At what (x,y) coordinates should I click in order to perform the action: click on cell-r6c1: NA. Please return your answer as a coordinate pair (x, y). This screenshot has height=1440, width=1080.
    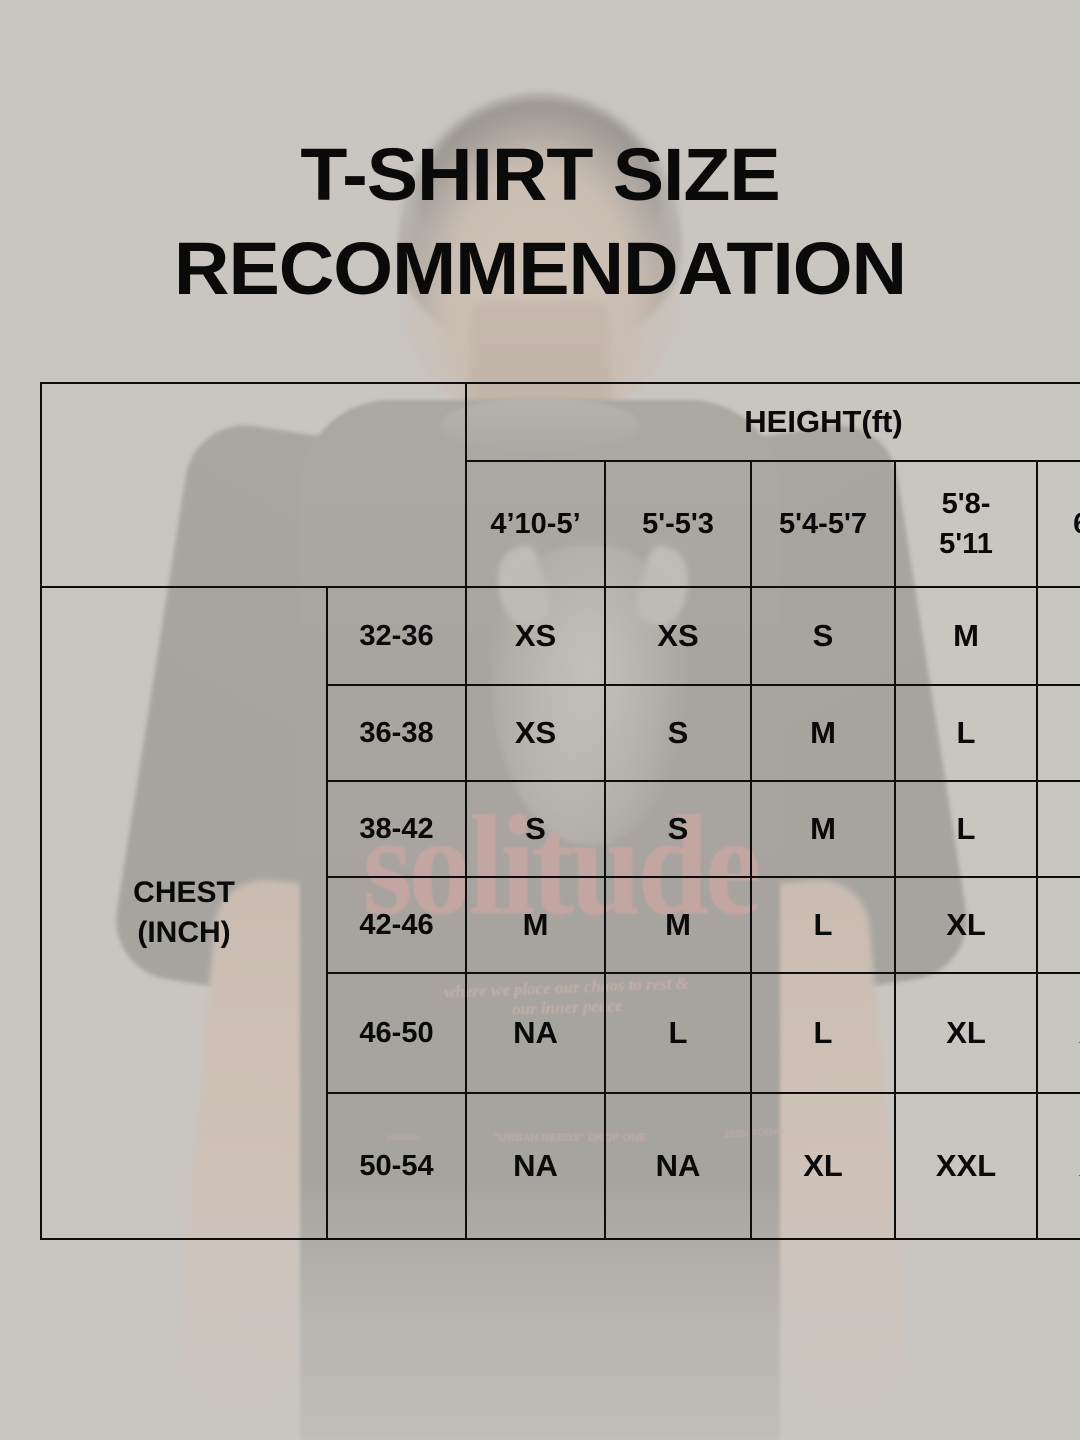
    Looking at the image, I should click on (535, 1166).